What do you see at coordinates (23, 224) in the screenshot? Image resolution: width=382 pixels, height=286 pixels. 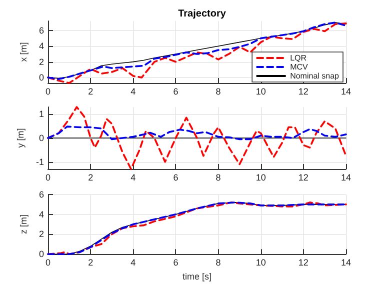 I see `y-axis-title: z [m]` at bounding box center [23, 224].